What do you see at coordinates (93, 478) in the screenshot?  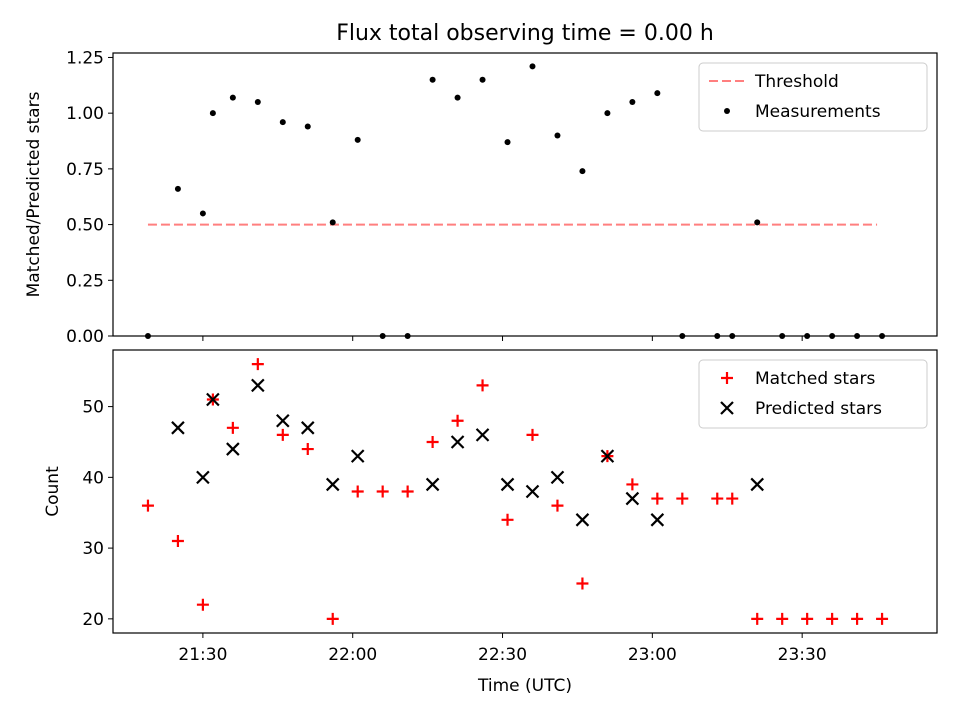 I see `bottom-y-tick-label: 40` at bounding box center [93, 478].